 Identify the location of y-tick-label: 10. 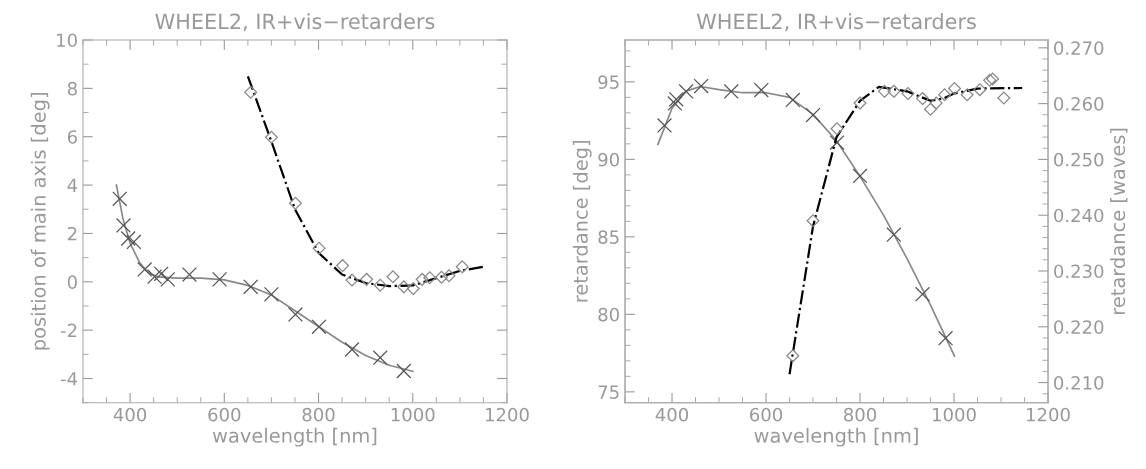
(67, 40).